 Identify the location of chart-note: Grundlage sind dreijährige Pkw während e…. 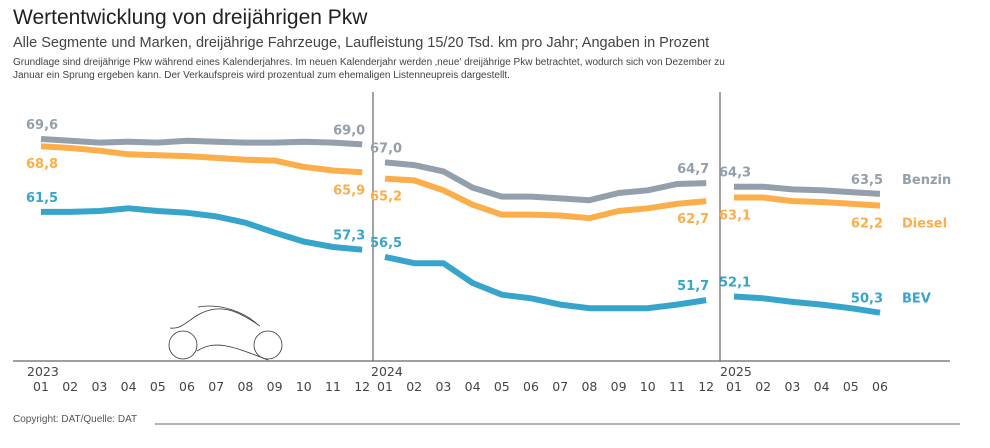
(369, 69).